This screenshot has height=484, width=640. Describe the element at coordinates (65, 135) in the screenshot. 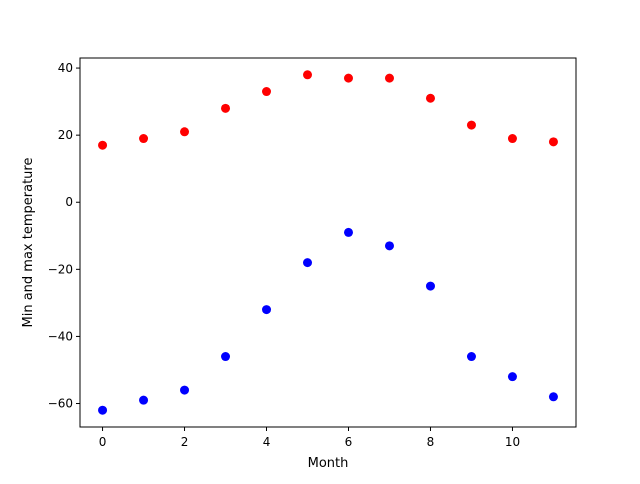

I see `y-tick-label: 20` at that location.